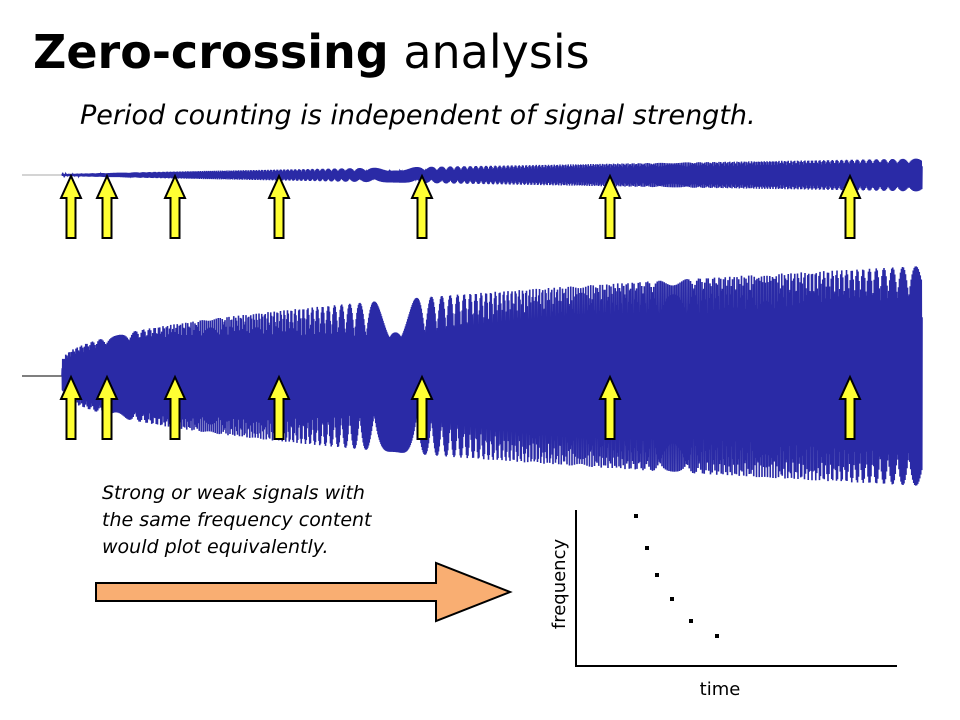 The height and width of the screenshot is (720, 960). I want to click on page-title: Zero-crossing analysis, so click(311, 52).